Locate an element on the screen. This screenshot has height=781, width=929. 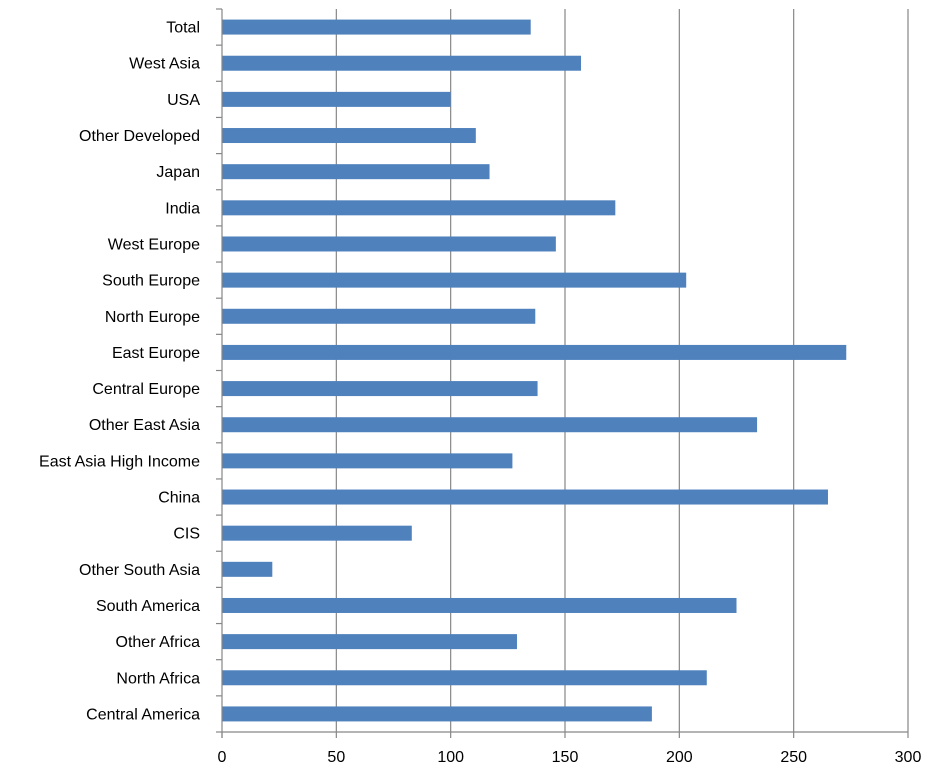
category-label-5: India is located at coordinates (182, 208).